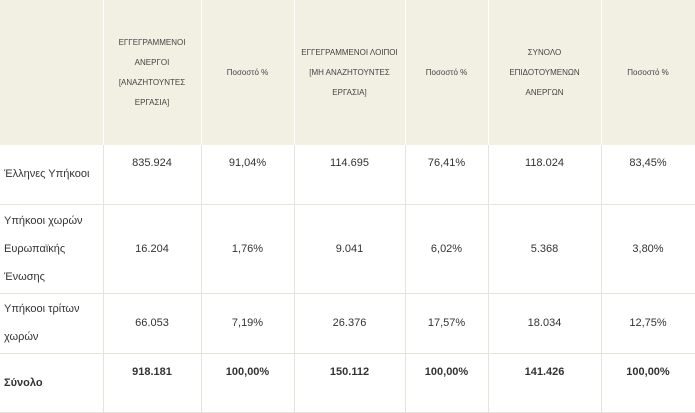 The image size is (695, 413). I want to click on table-cell: 3,80%, so click(648, 249).